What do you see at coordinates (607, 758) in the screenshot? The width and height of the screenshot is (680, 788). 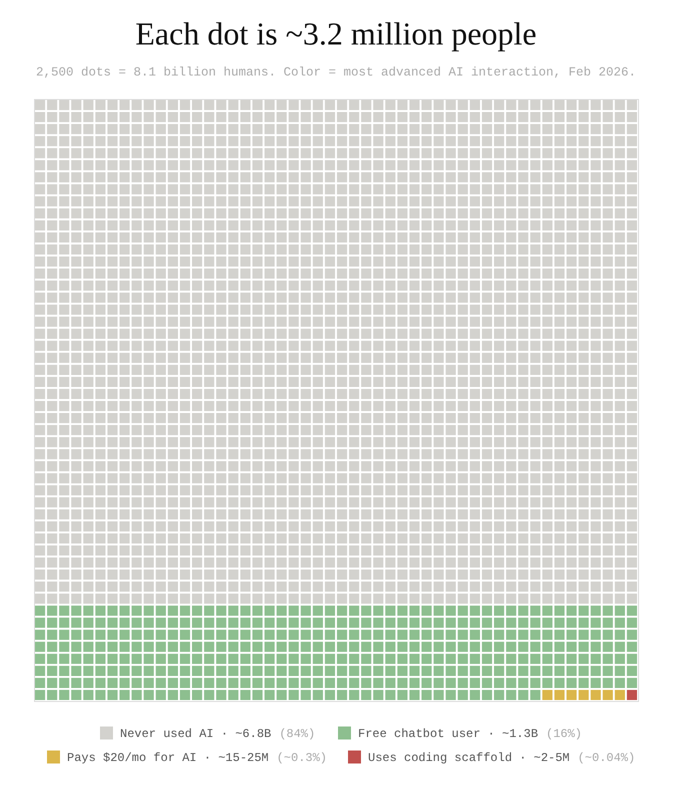 I see `data-label: (~0.04%)` at bounding box center [607, 758].